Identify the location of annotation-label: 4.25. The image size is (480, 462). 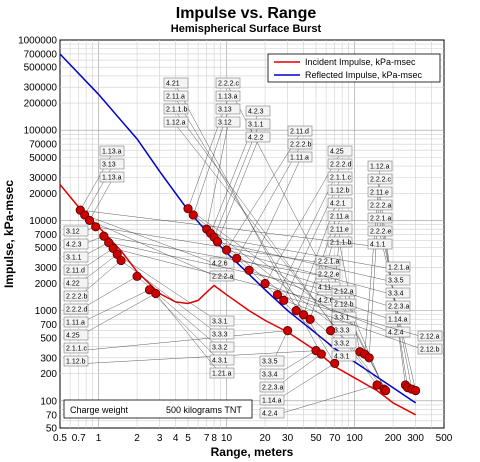
(337, 152).